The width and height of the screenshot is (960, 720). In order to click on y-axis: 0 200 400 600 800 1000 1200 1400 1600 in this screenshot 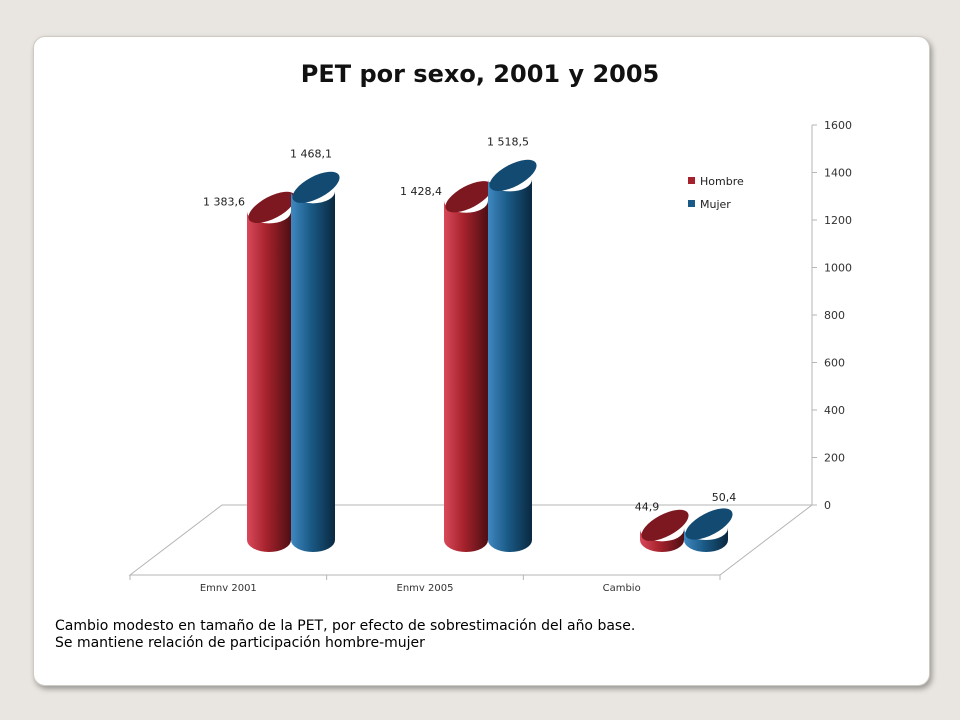, I will do `click(832, 315)`.